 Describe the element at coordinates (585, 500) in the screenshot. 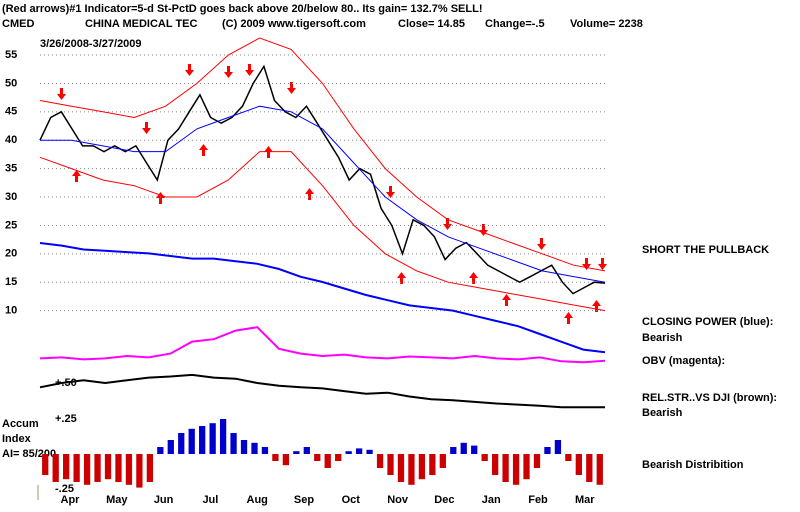

I see `x-tick-label: Mar` at that location.